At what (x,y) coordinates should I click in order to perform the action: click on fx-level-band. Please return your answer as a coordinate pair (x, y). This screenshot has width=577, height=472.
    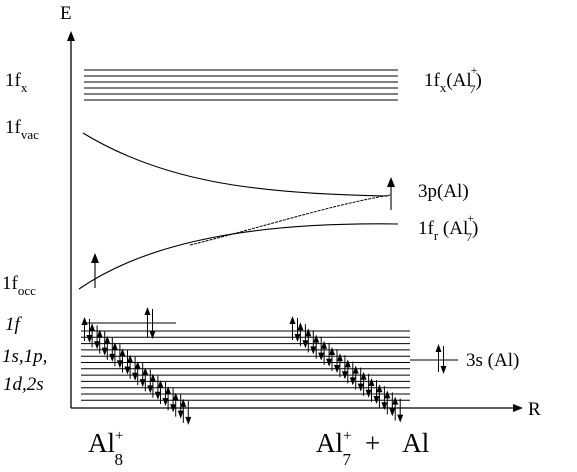
    Looking at the image, I should click on (241, 85).